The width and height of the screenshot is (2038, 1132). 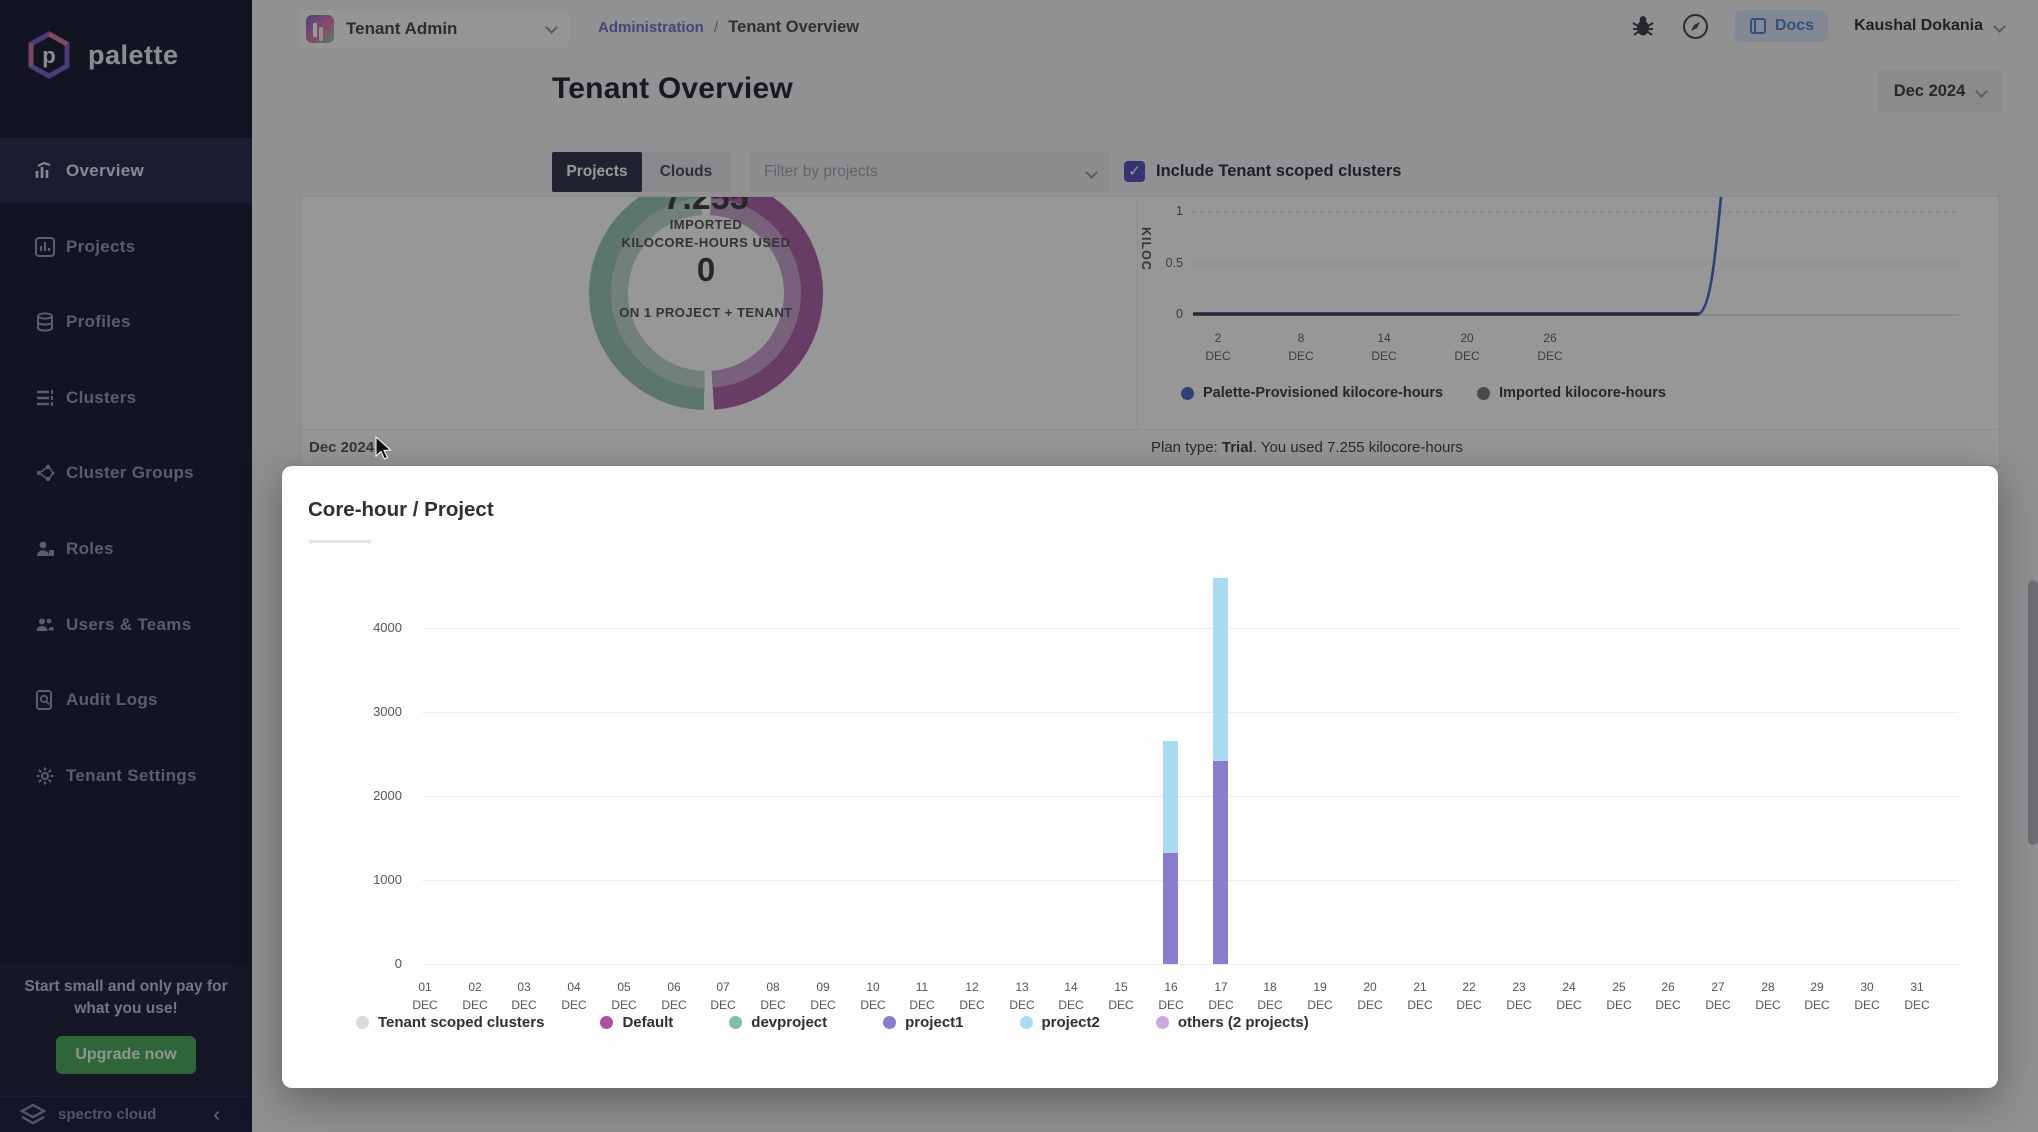 I want to click on plan-value: Trial, so click(x=1235, y=447).